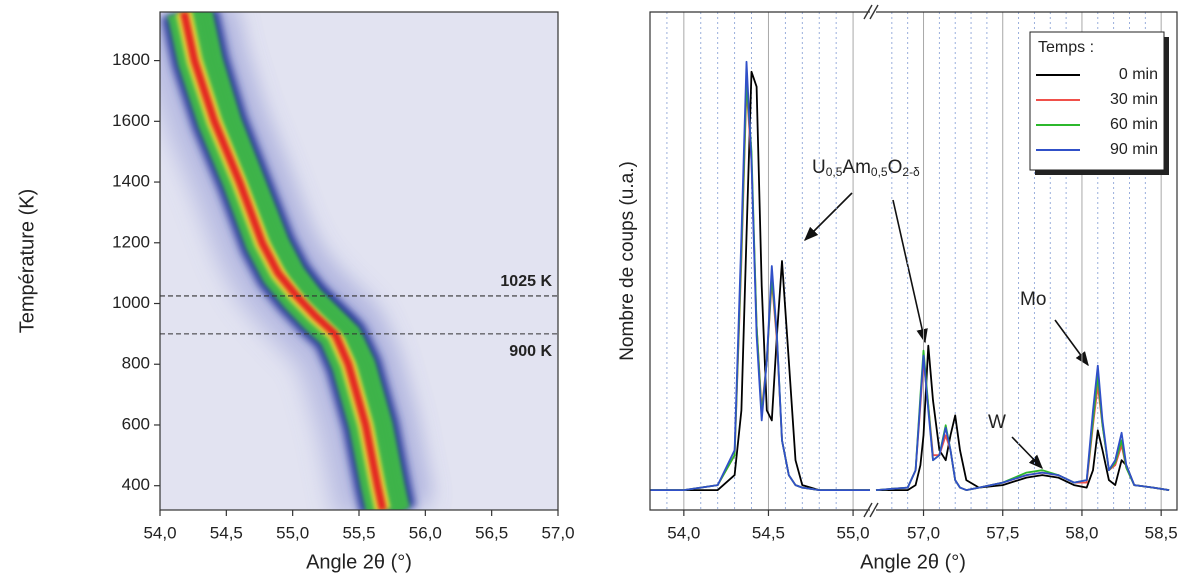 Image resolution: width=1189 pixels, height=580 pixels. I want to click on w-label: W, so click(997, 422).